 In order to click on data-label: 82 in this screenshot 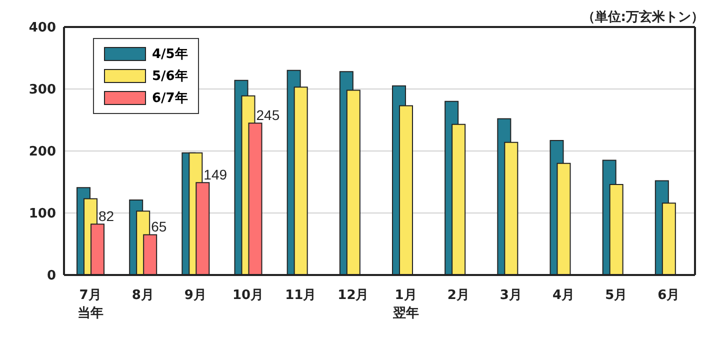, I will do `click(106, 216)`.